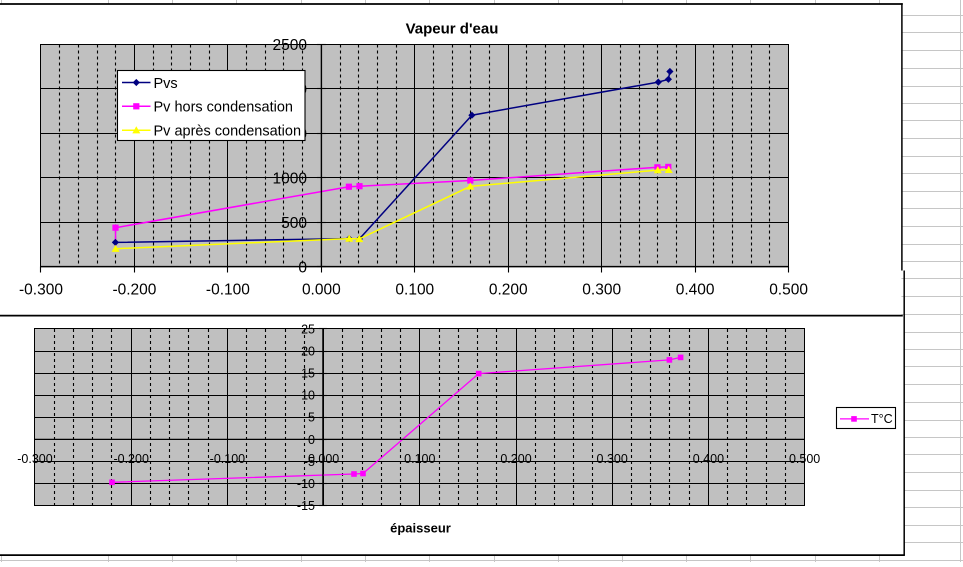  I want to click on svg-text: Pv après condensation, so click(228, 132).